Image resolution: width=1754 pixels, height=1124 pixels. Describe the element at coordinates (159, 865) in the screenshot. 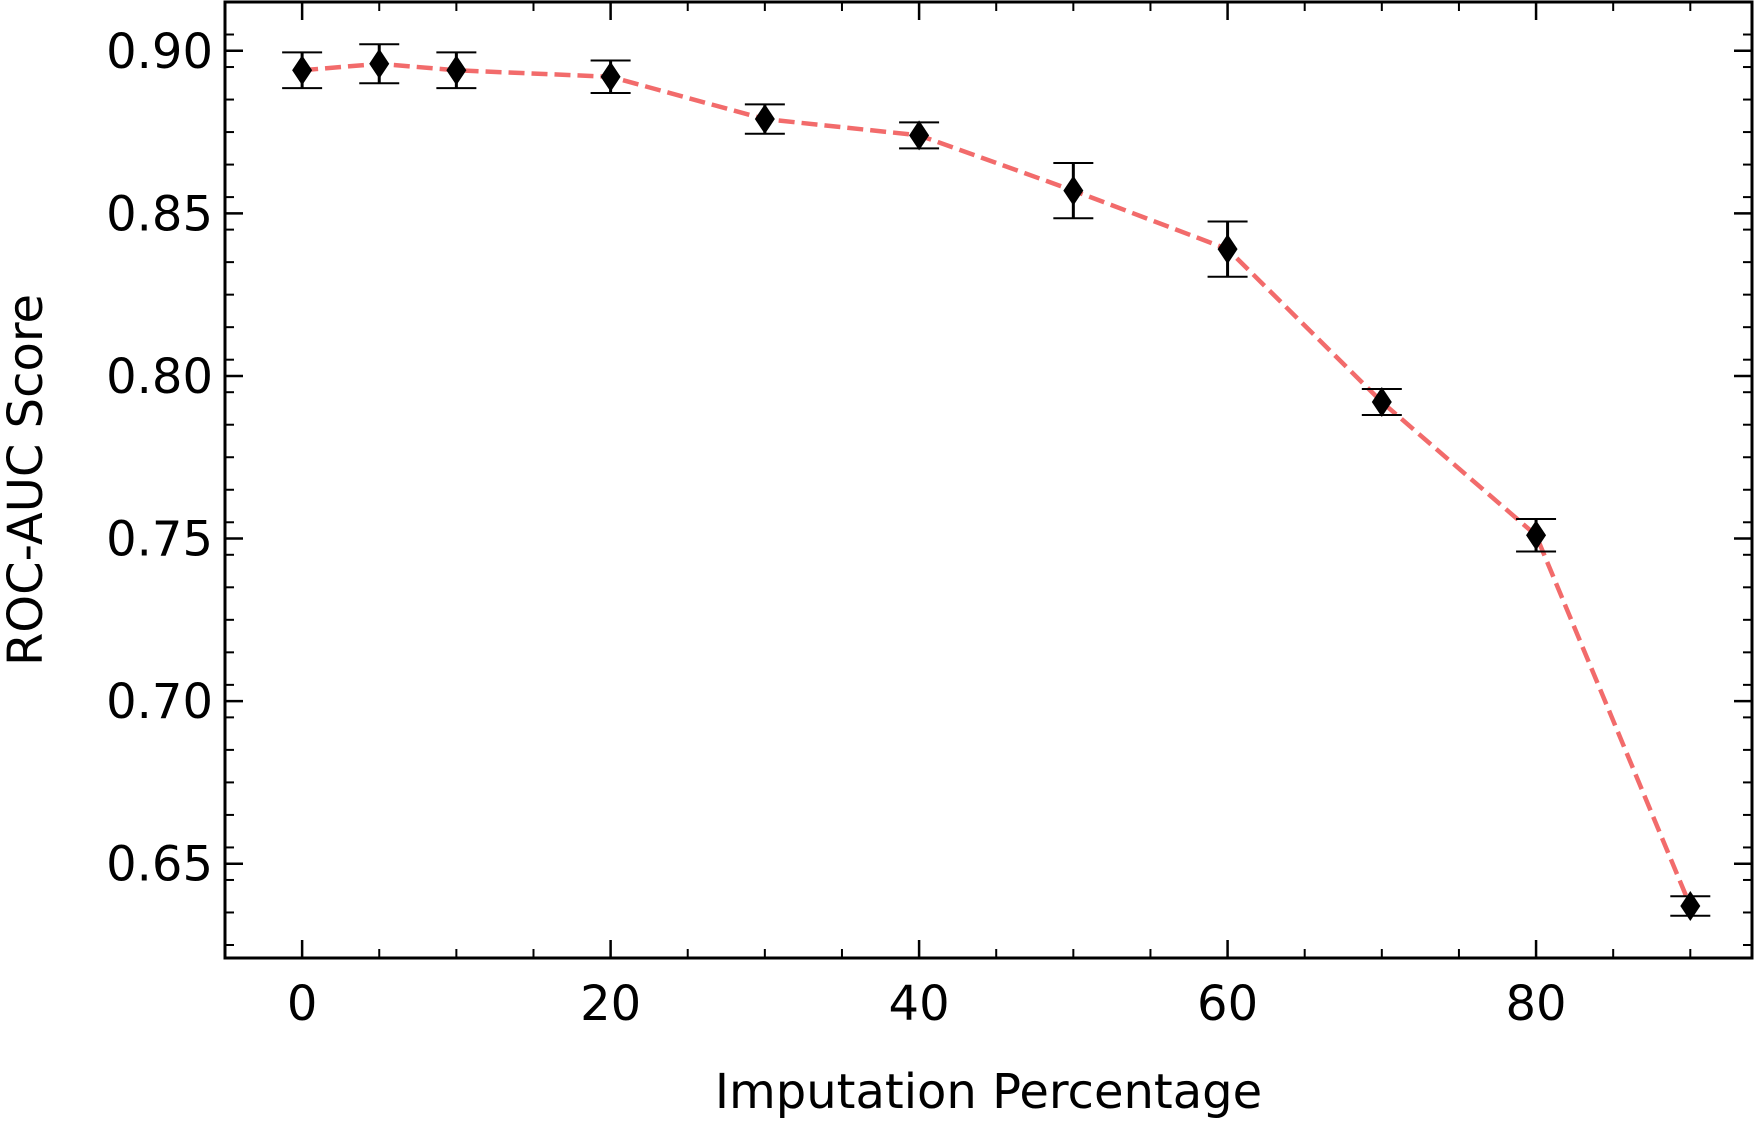

I see `y-tick-label: 0.65` at that location.